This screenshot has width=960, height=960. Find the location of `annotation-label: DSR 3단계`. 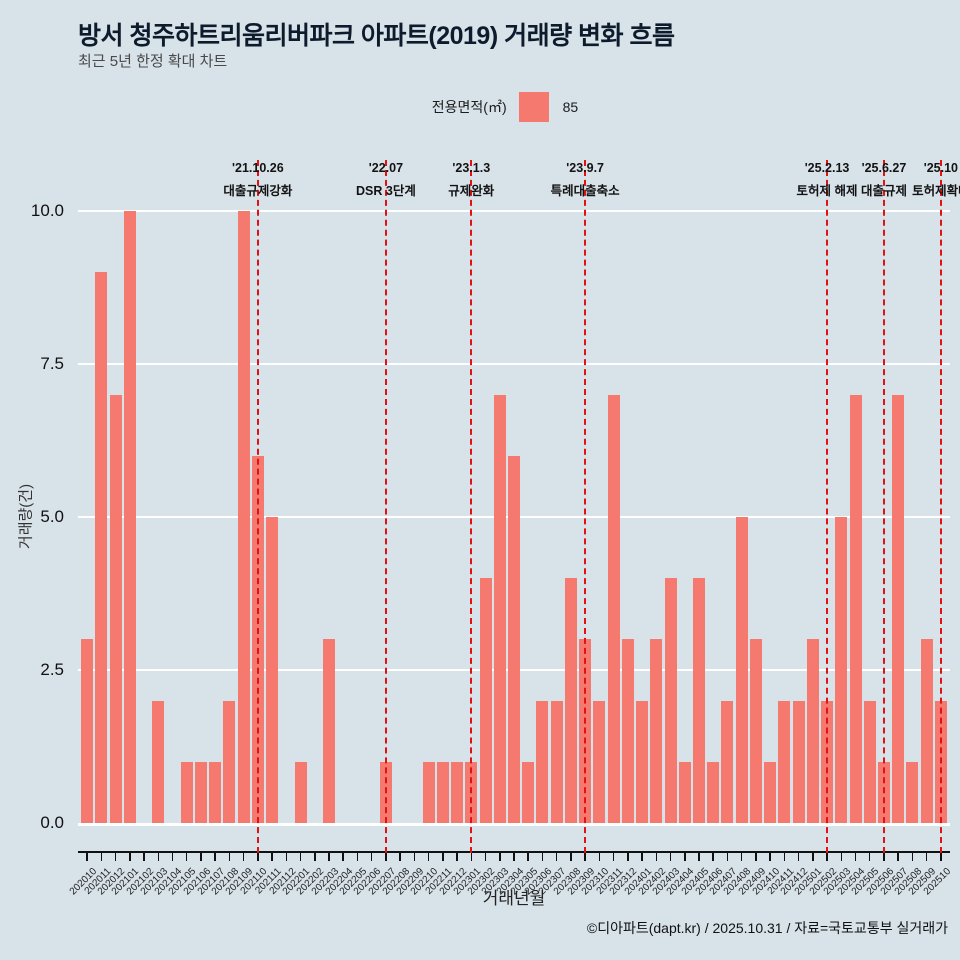

annotation-label: DSR 3단계 is located at coordinates (386, 191).